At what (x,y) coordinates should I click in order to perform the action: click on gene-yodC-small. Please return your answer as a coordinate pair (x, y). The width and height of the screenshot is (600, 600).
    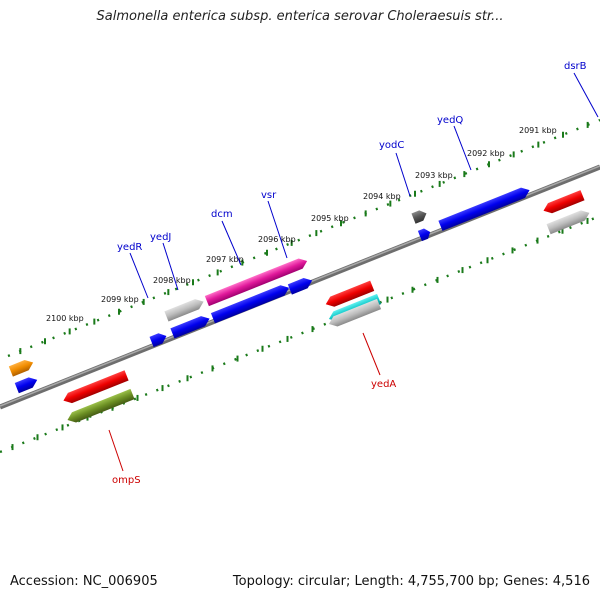
    Looking at the image, I should click on (424, 234).